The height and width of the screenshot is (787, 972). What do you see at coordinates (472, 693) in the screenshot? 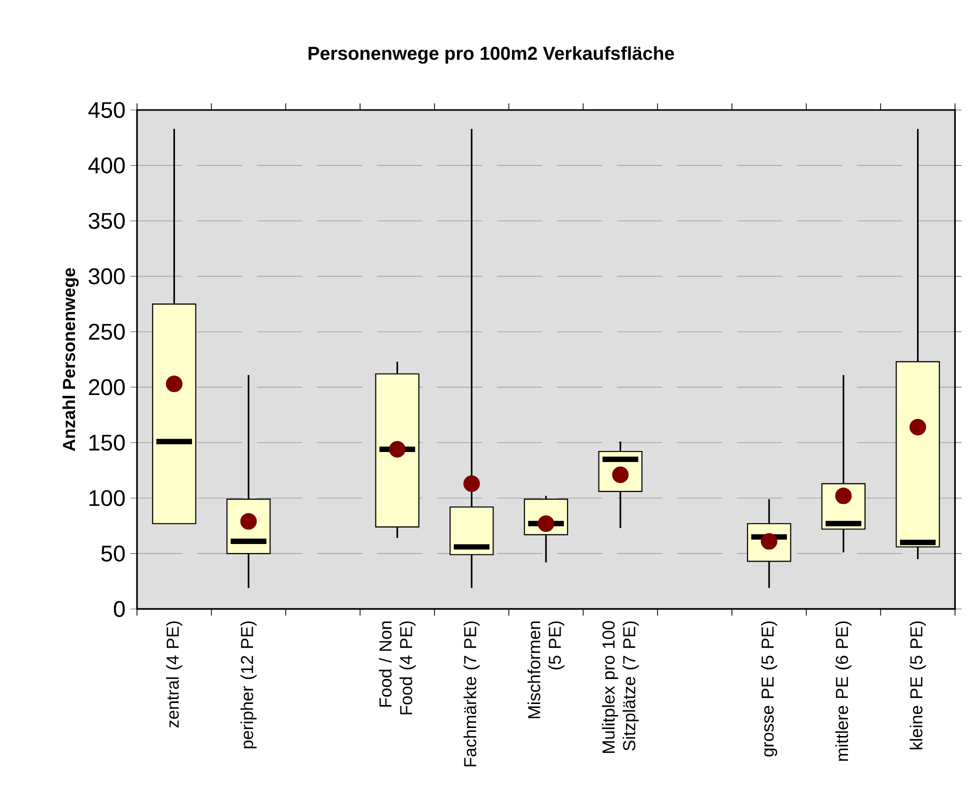
I see `x-tick-label: Fachmärkte (7 PE)` at bounding box center [472, 693].